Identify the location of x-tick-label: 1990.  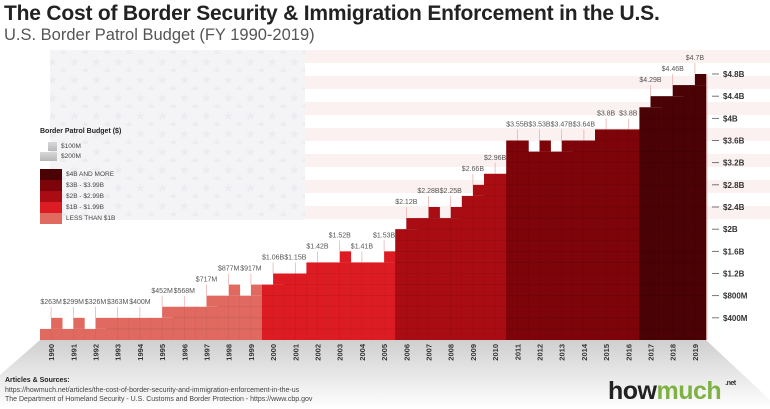
(51, 352).